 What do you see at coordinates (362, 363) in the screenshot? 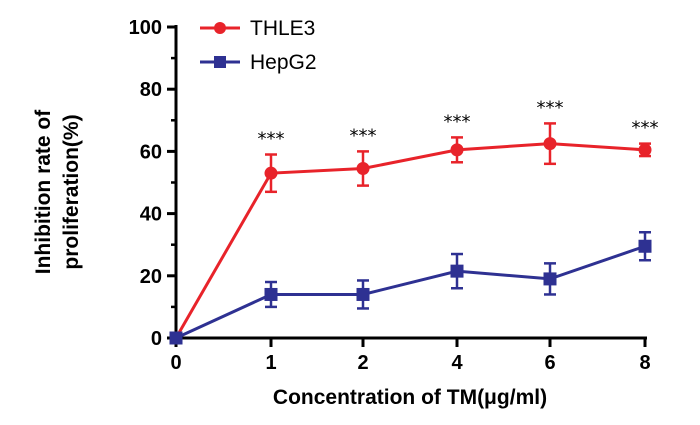
I see `x-tick-label: 2` at bounding box center [362, 363].